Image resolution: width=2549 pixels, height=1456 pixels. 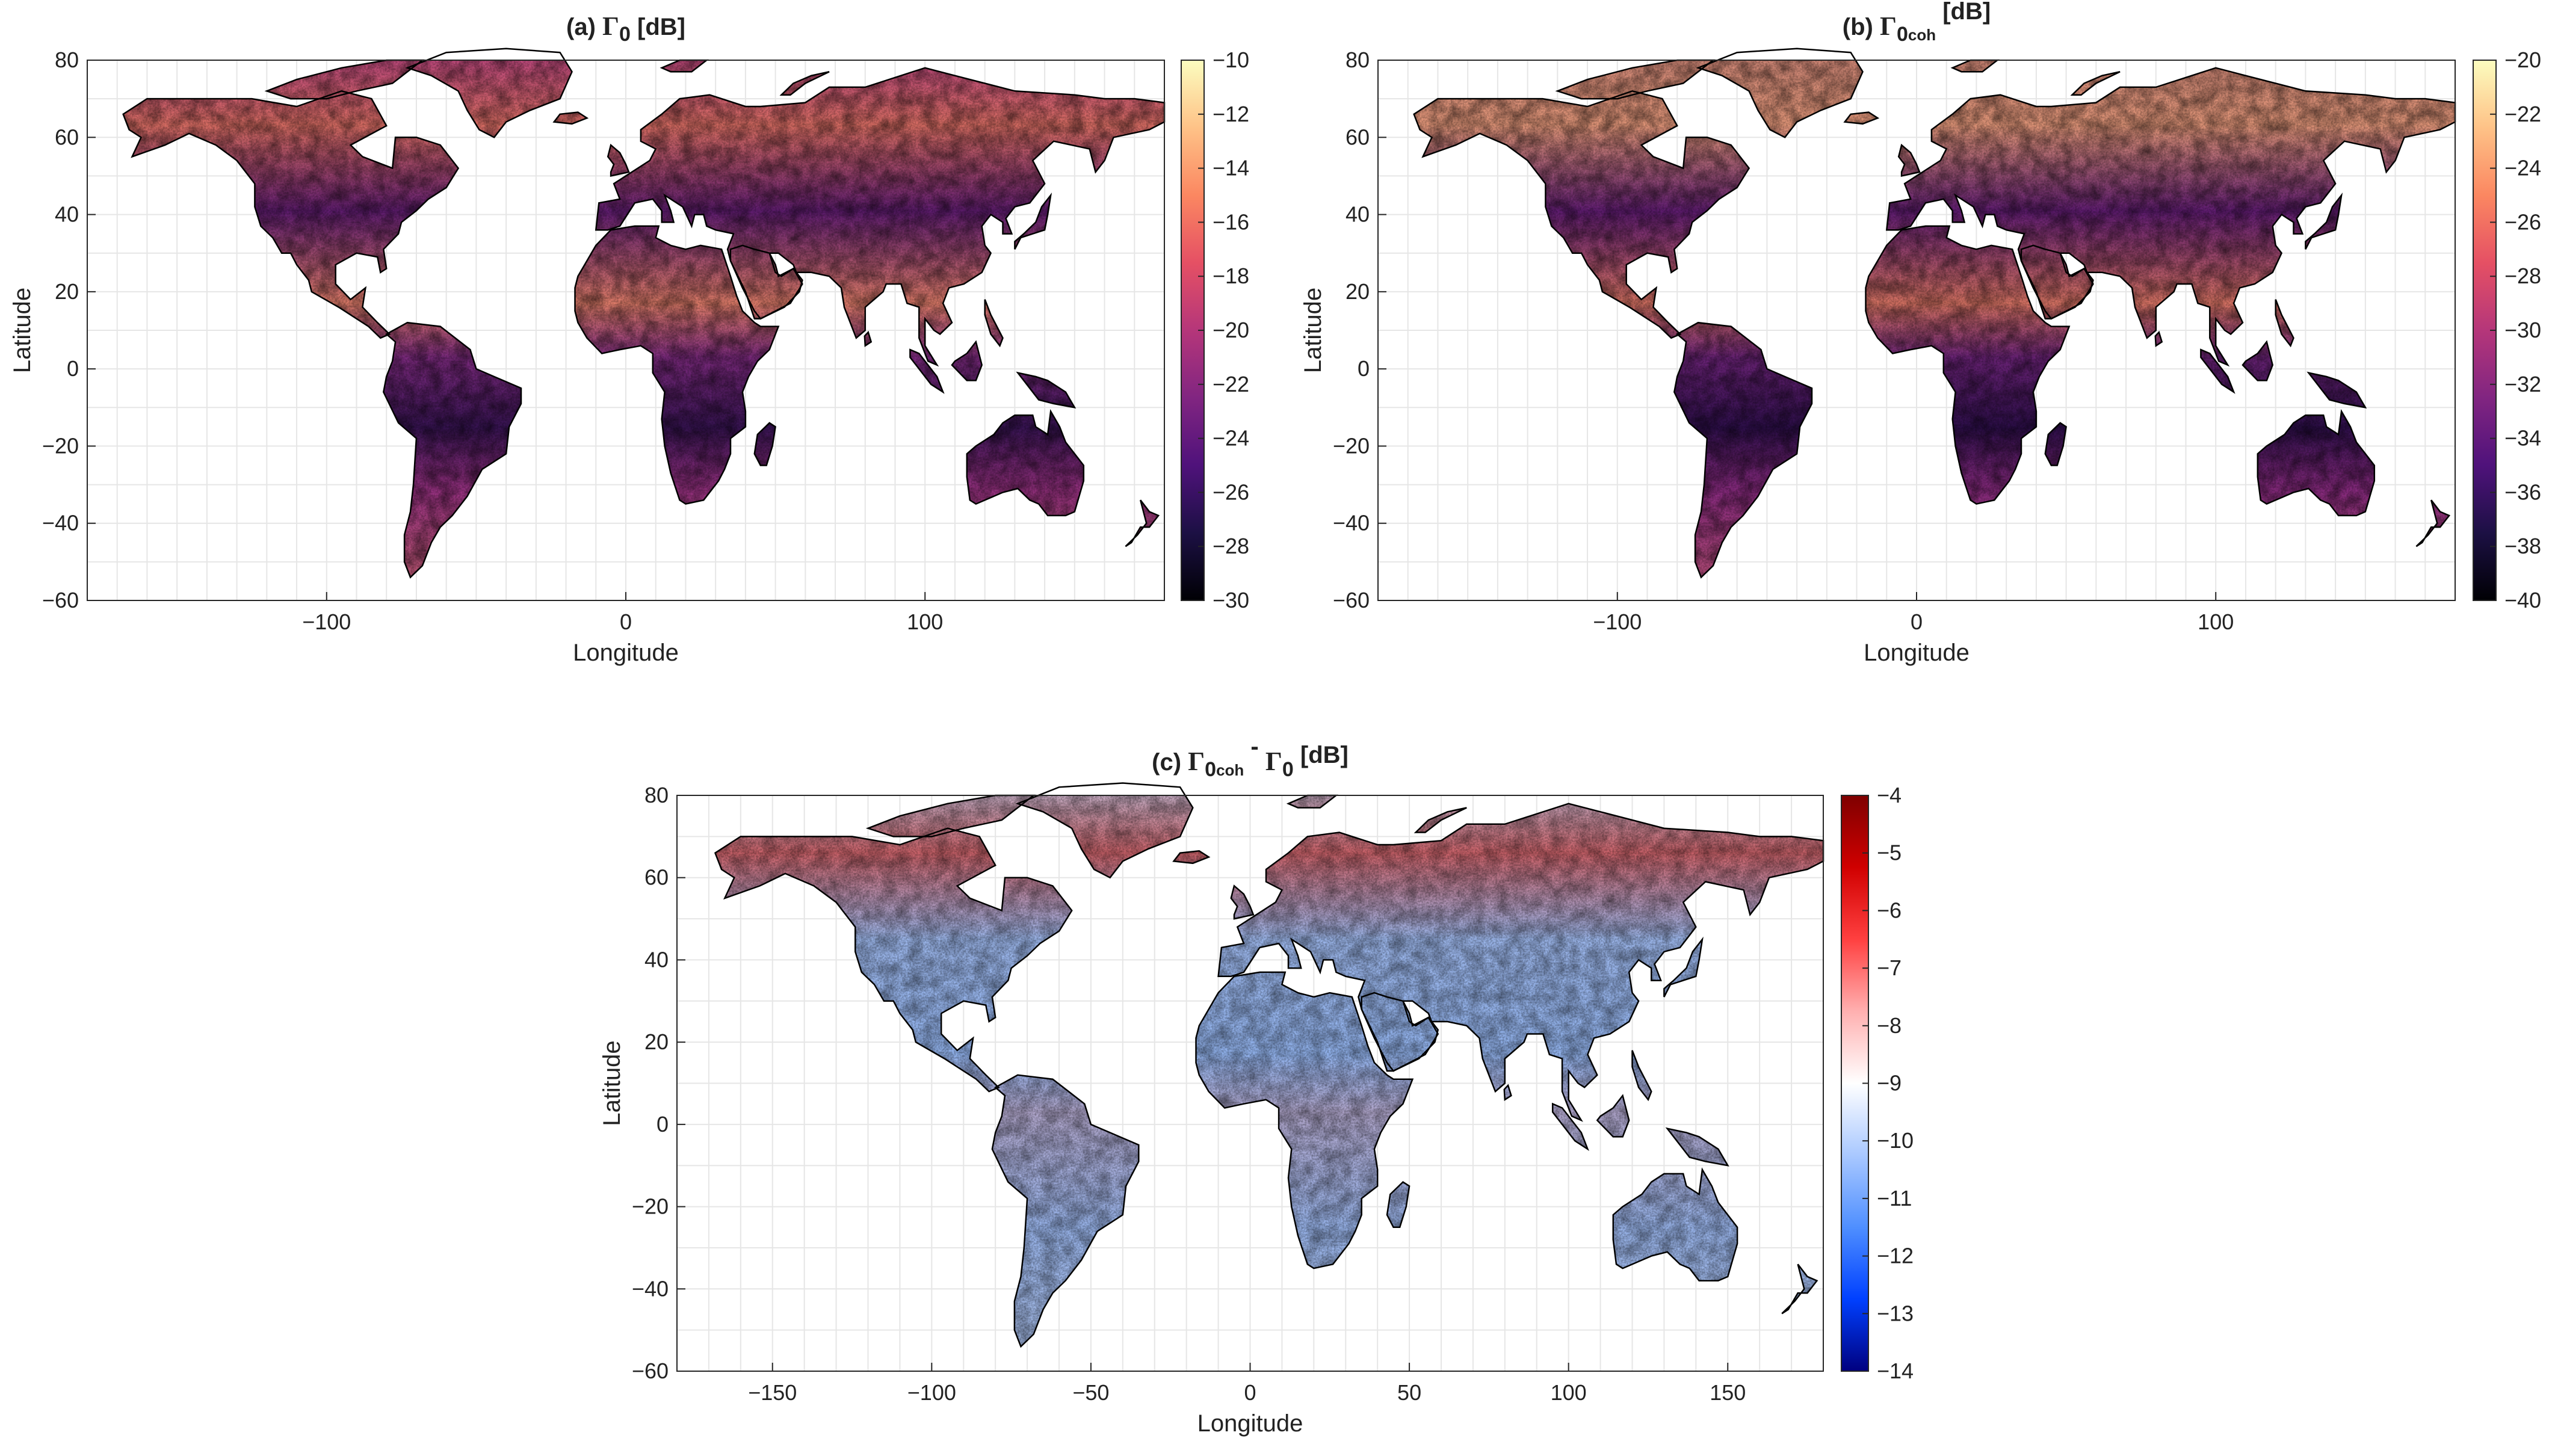 I want to click on panel-a-title-text: (a) Γ0 [dB], so click(x=625, y=29).